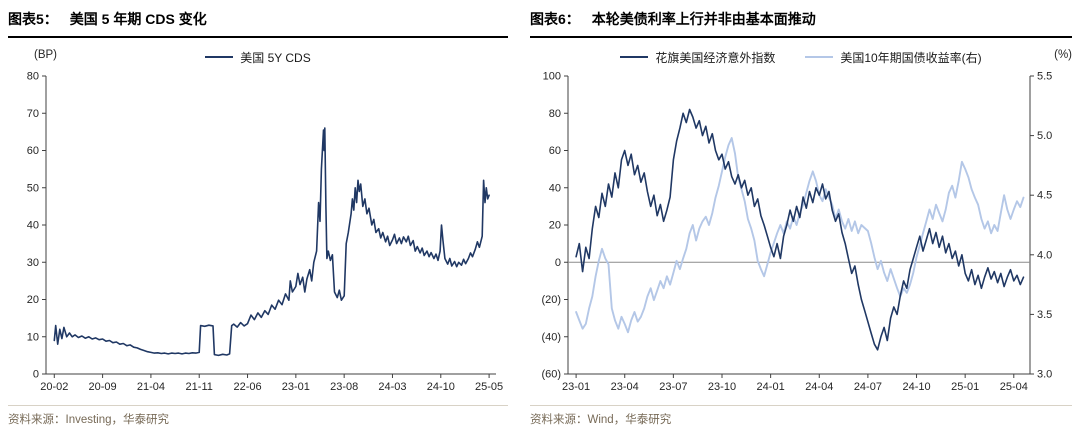 The height and width of the screenshot is (444, 1080). Describe the element at coordinates (1063, 55) in the screenshot. I see `right-axis-unit-label: (%)` at that location.